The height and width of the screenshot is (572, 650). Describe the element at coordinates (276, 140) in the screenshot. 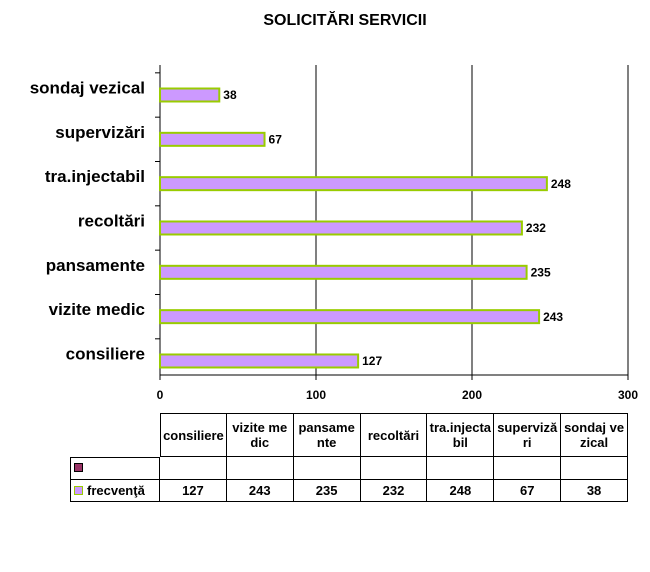

I see `value-label: 67` at that location.